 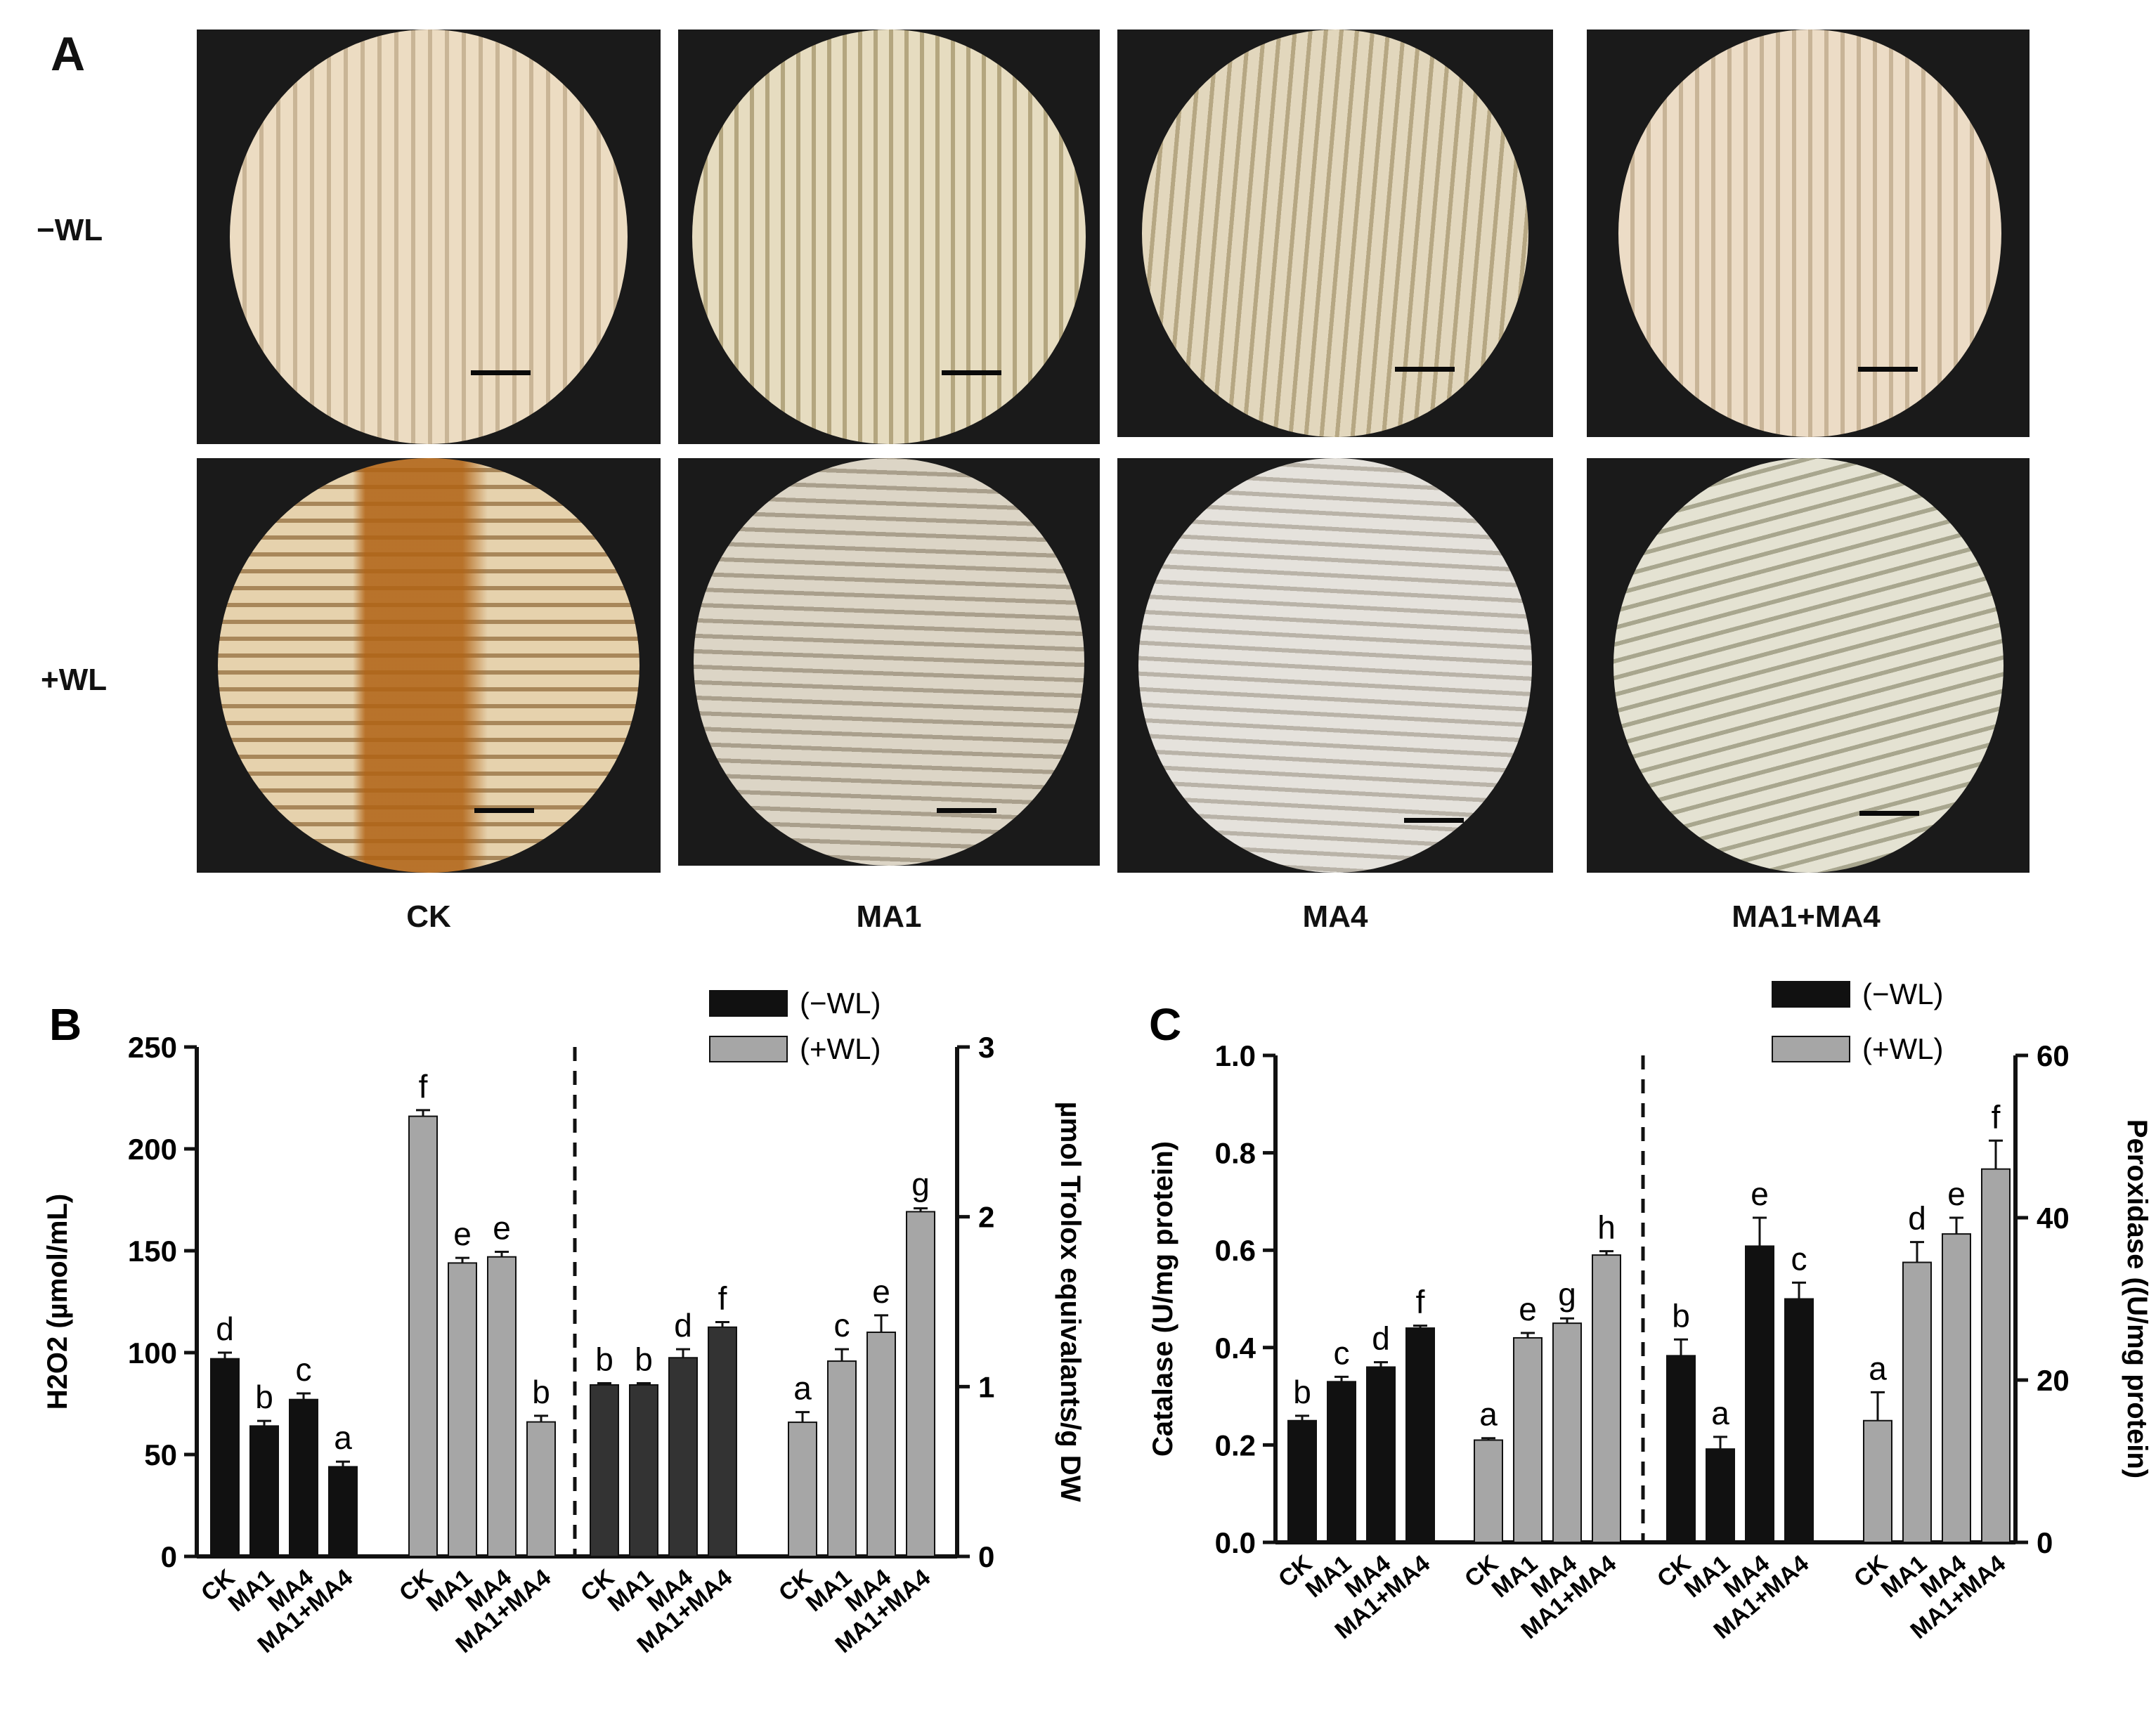 I want to click on chart-b-left-tick-label: 150, so click(x=152, y=1251).